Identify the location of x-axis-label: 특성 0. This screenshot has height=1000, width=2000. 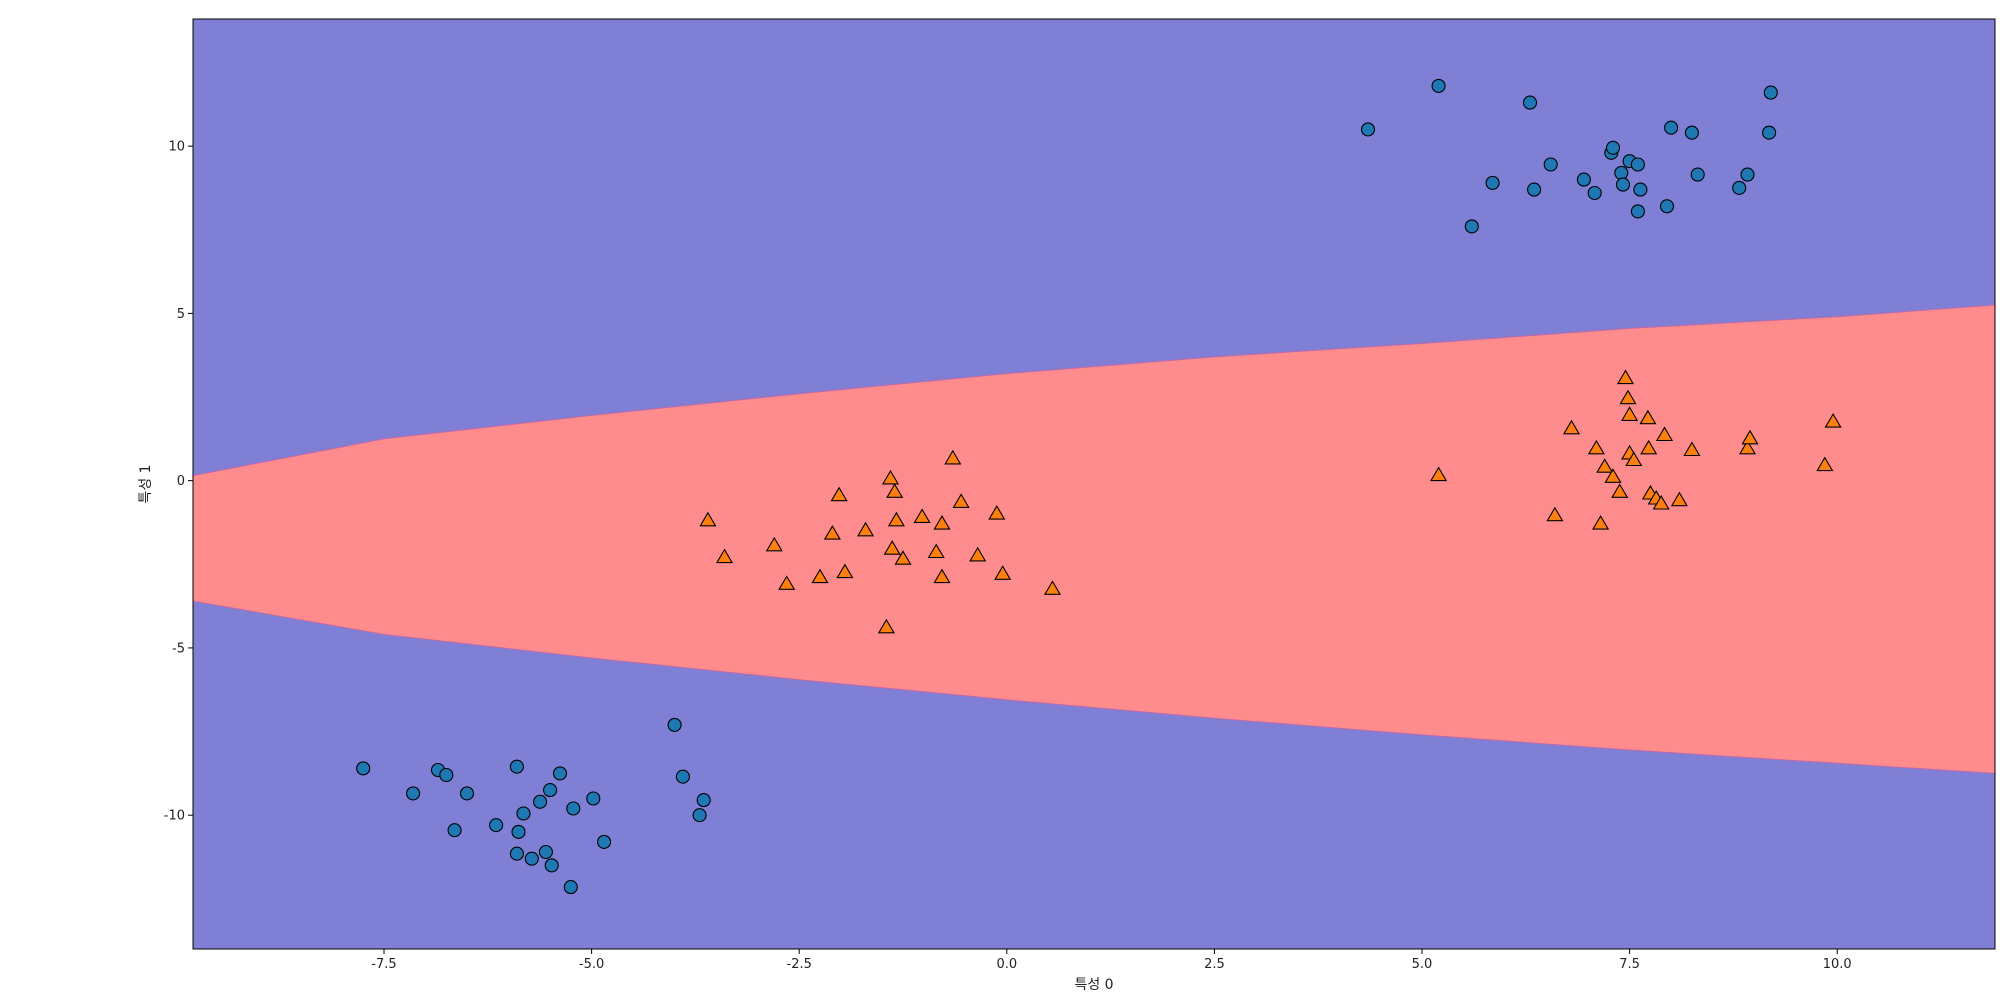
(1093, 985).